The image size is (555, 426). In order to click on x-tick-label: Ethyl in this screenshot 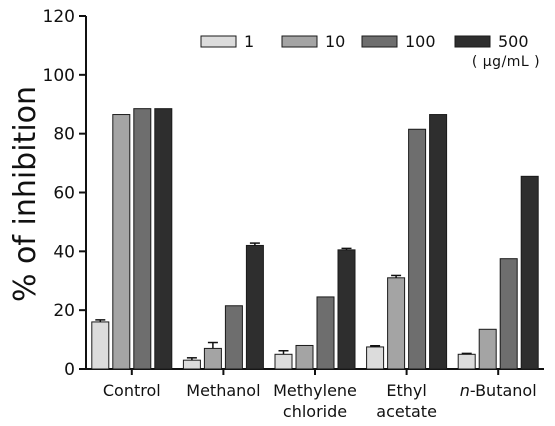, I will do `click(406, 390)`.